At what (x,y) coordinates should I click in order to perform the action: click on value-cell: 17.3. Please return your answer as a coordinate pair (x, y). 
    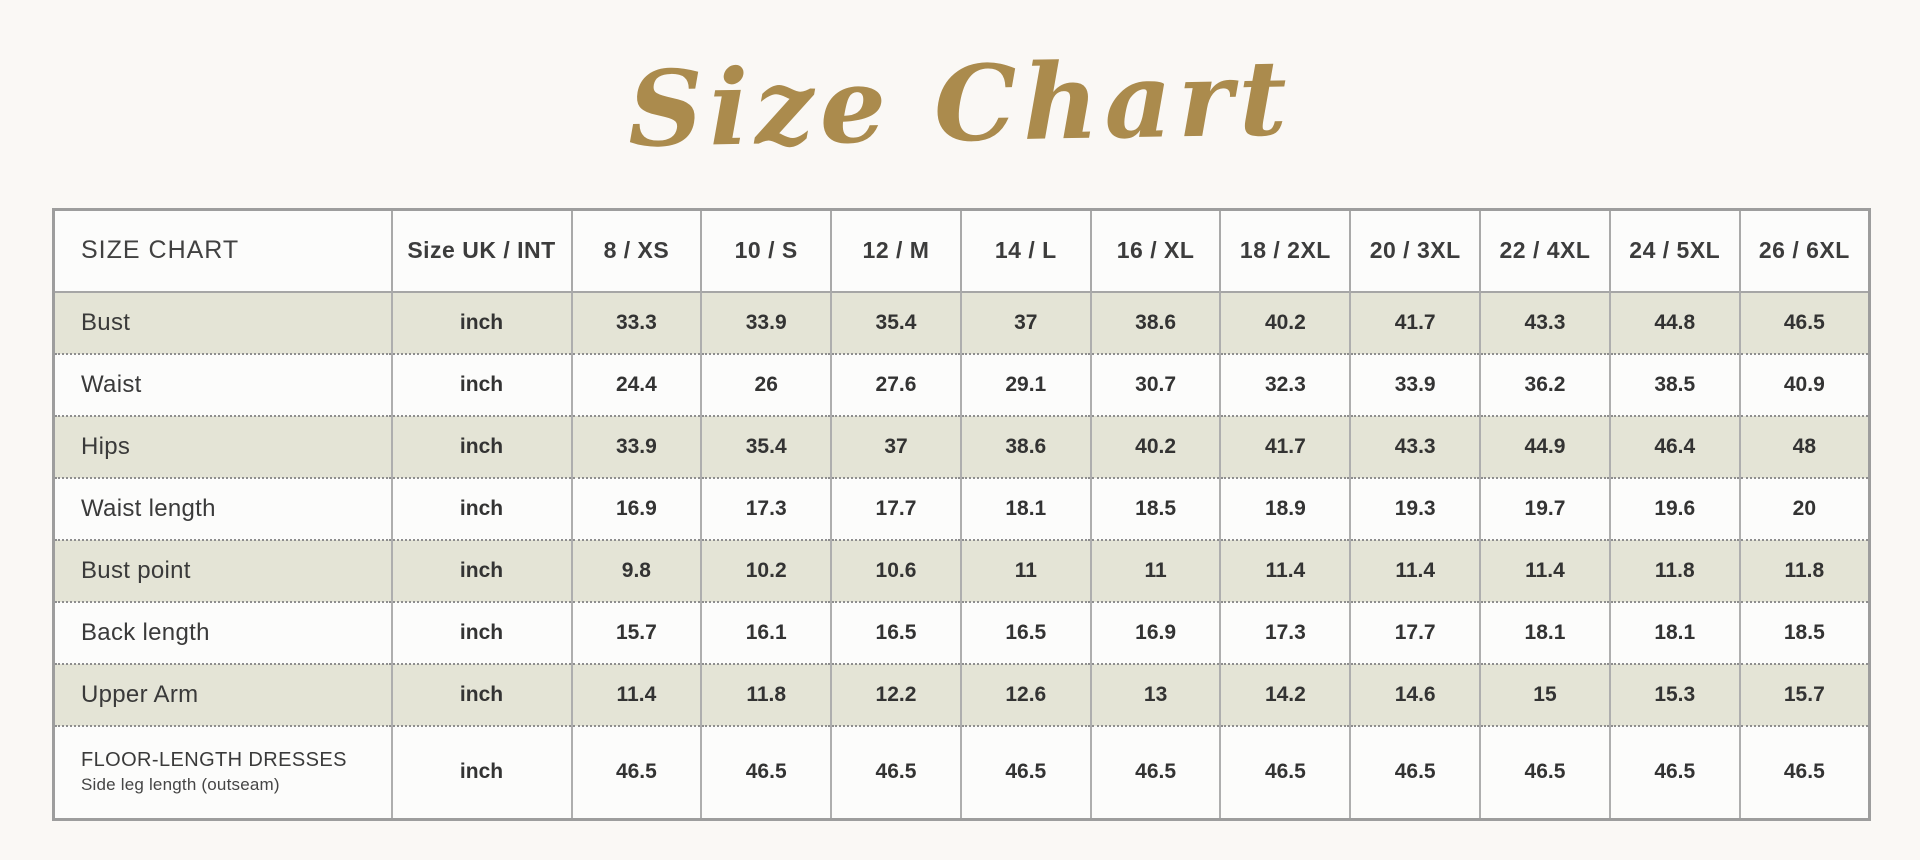
    Looking at the image, I should click on (1286, 632).